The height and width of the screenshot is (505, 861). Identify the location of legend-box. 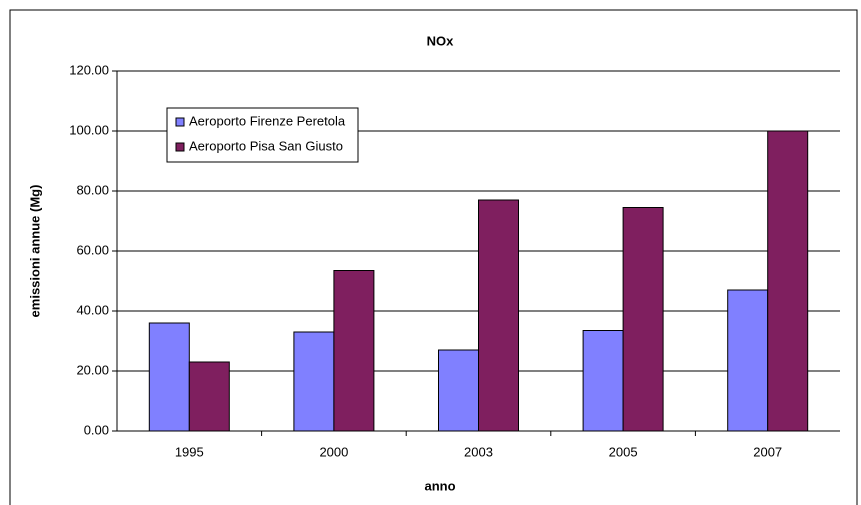
(262, 135).